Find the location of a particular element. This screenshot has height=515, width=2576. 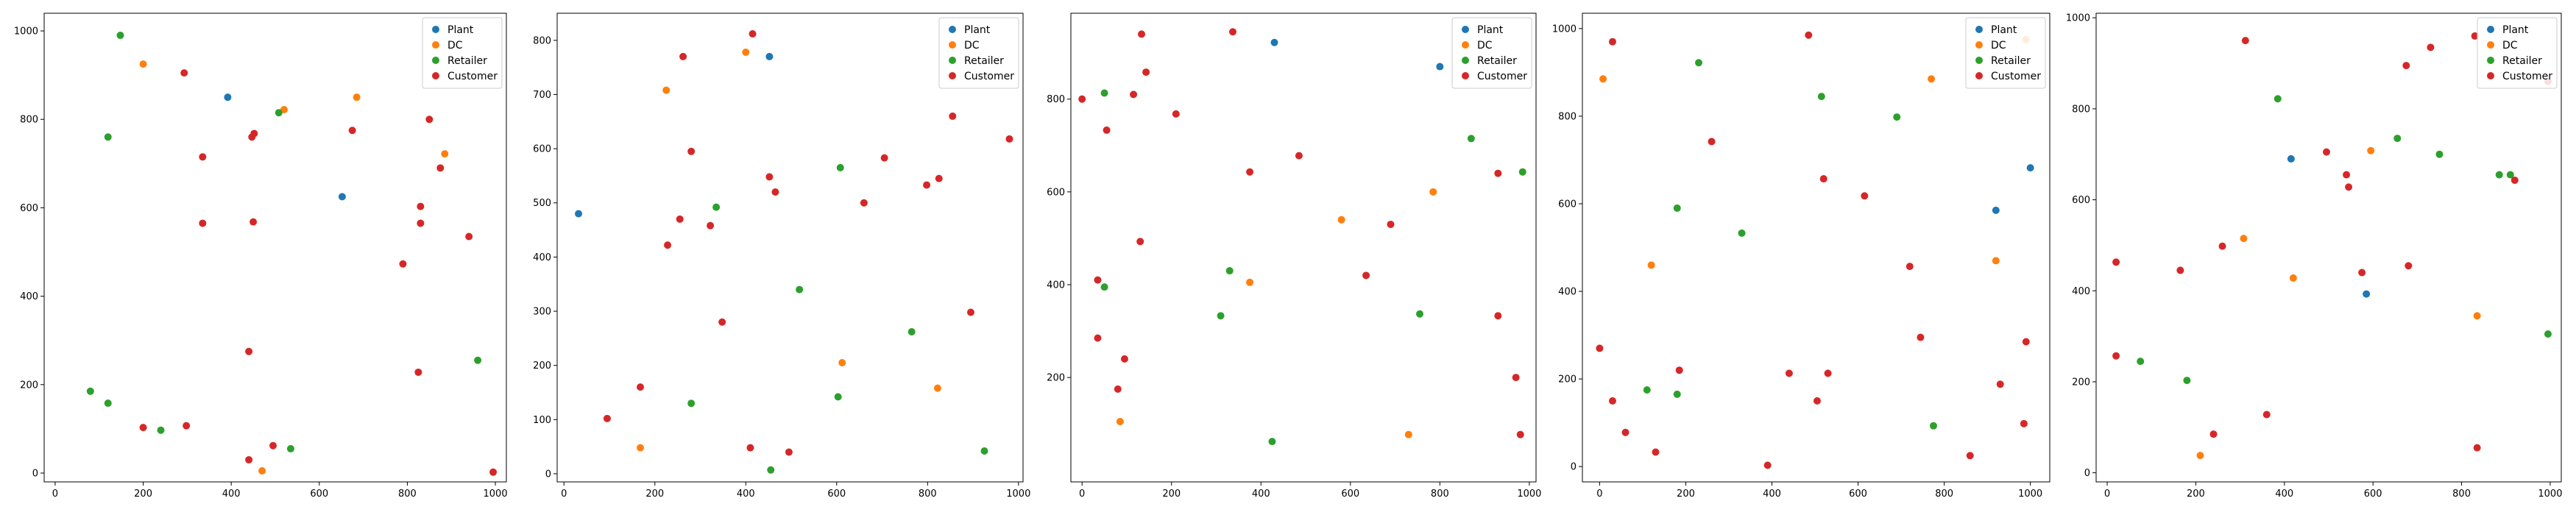

x-tick-label: 0 is located at coordinates (1082, 495).